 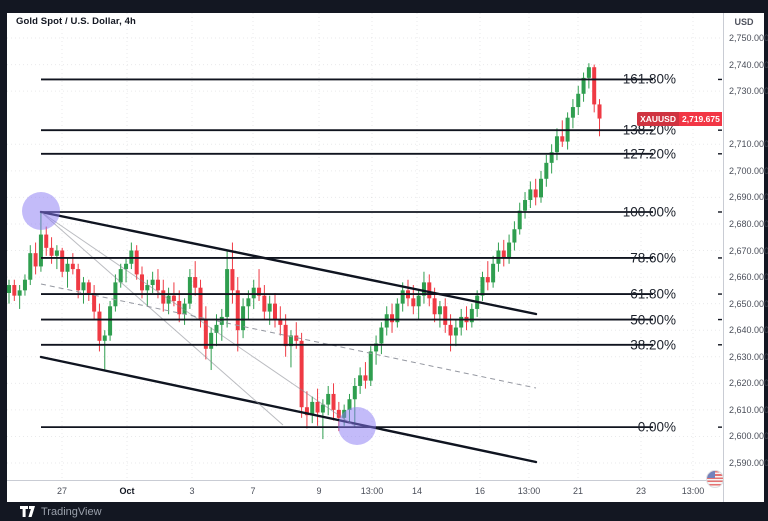 What do you see at coordinates (656, 427) in the screenshot?
I see `fib-level-label: 0.00%` at bounding box center [656, 427].